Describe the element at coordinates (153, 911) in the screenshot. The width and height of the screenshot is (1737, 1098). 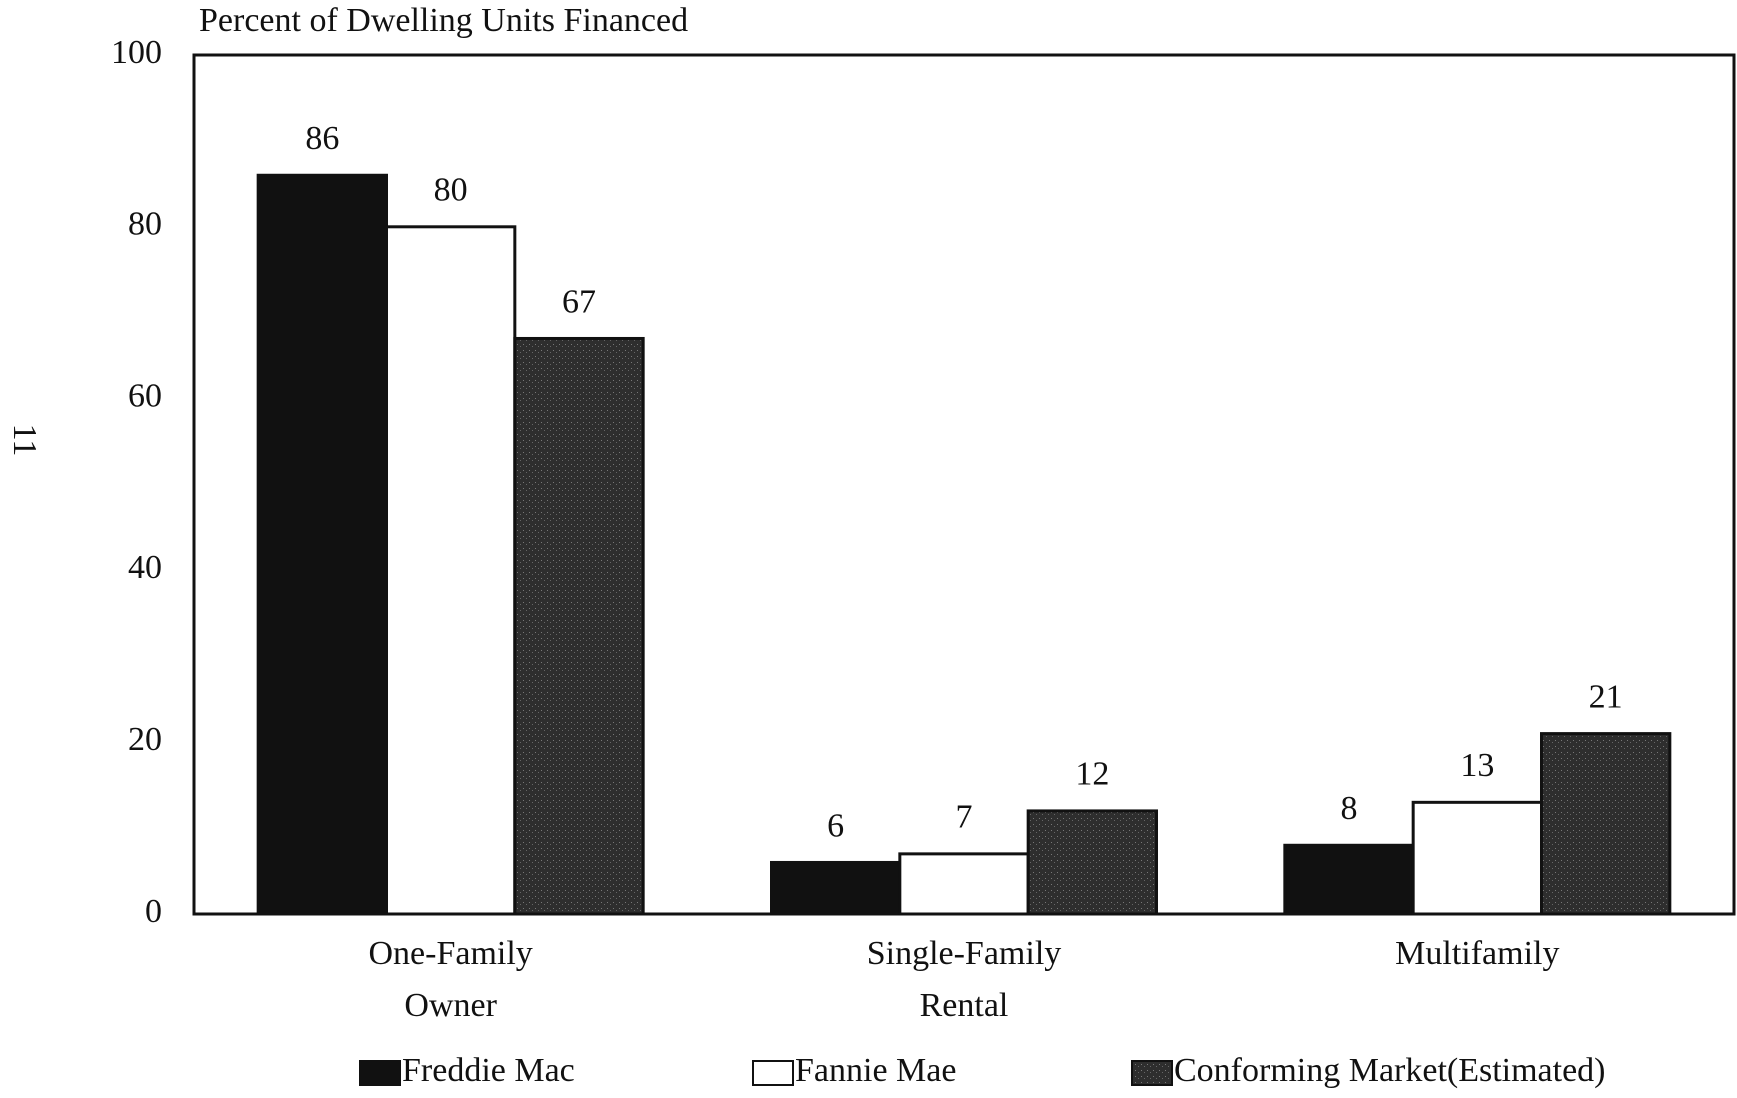
I see `y-tick-label: 0` at that location.